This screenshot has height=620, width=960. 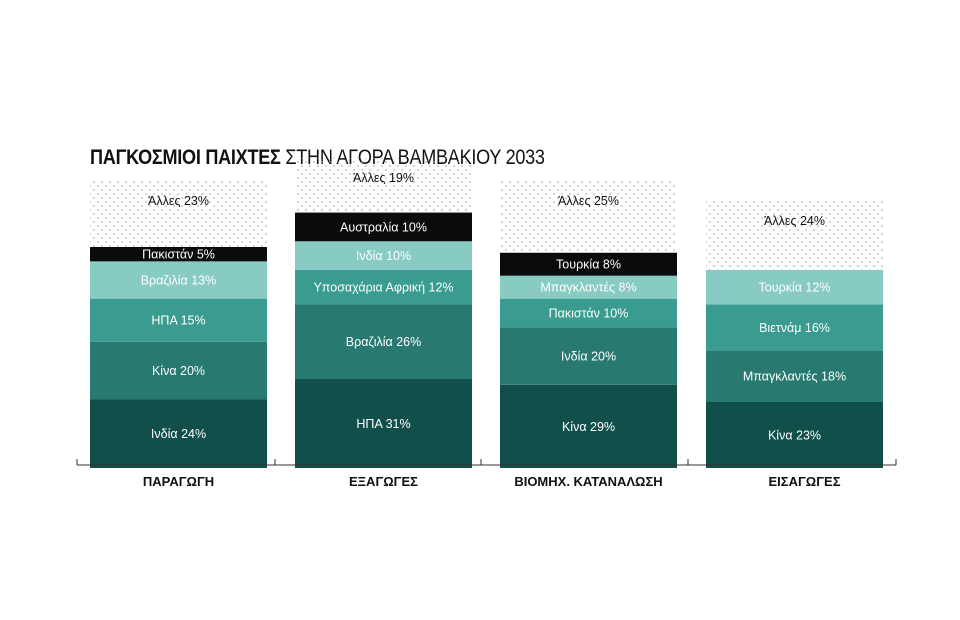 I want to click on segment-label: Αυστραλία 10%, so click(x=383, y=227).